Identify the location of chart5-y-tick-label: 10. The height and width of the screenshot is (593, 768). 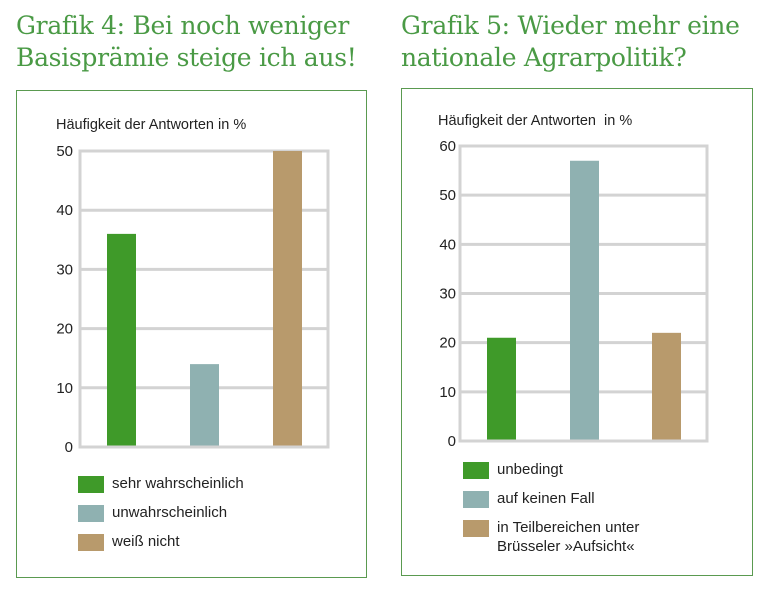
(447, 392).